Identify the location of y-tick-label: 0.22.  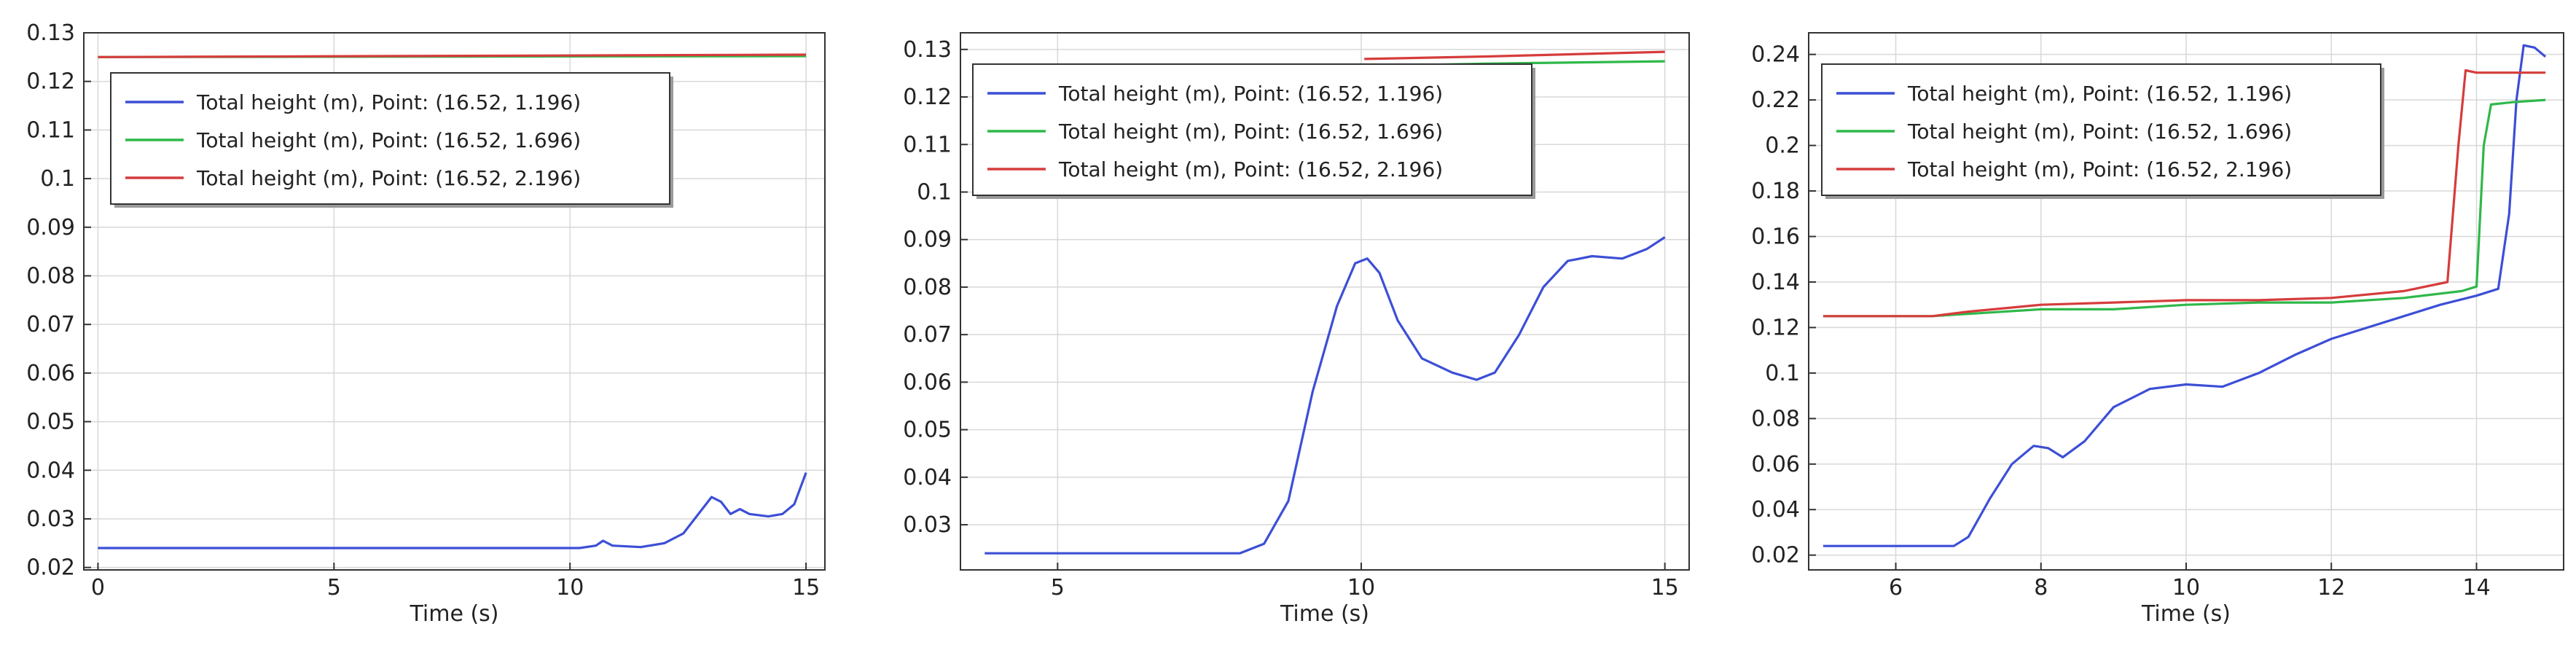
(1775, 100).